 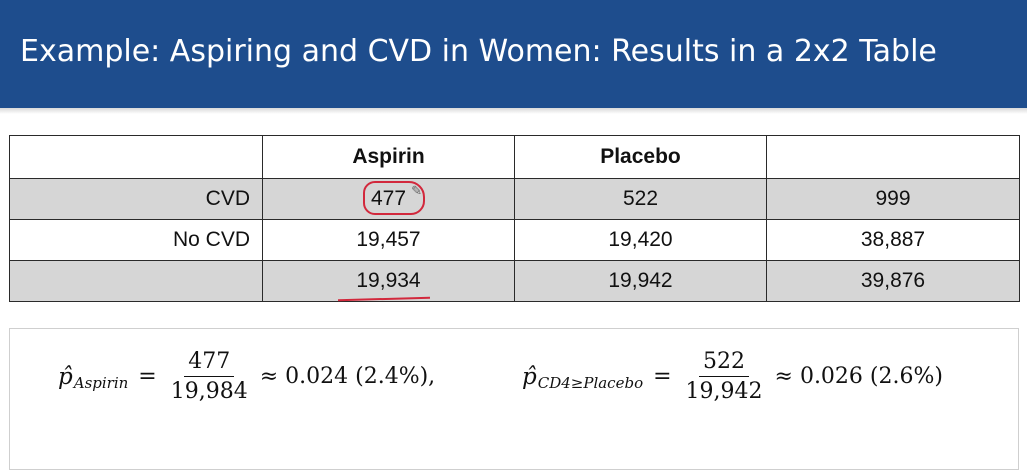 What do you see at coordinates (136, 157) in the screenshot?
I see `header-cell-empty` at bounding box center [136, 157].